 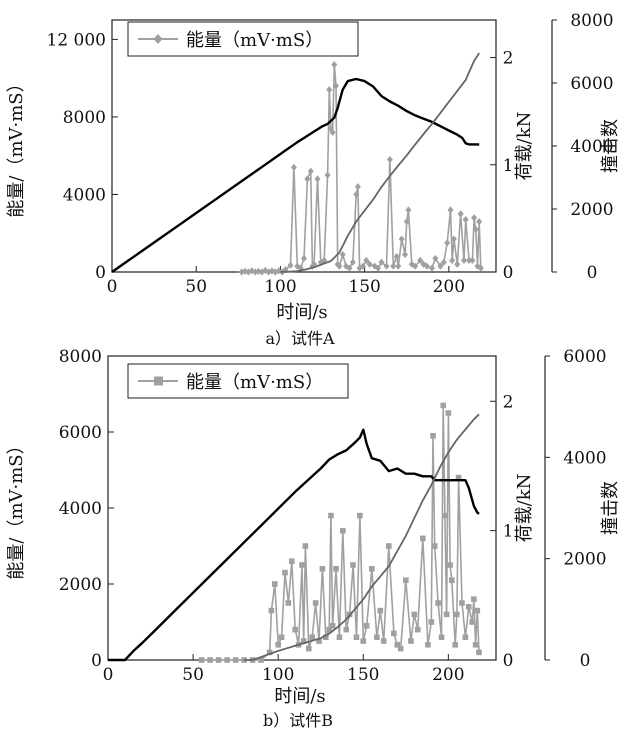 I want to click on x-tick-label: 50, so click(x=193, y=675).